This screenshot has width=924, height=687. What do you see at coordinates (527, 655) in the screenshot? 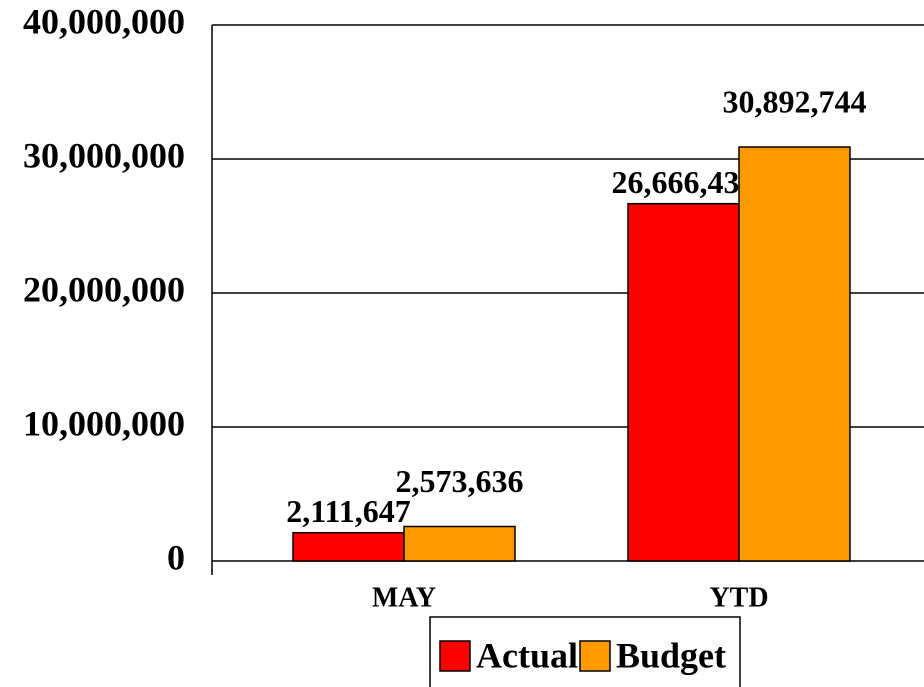
I see `legend-label: Actual` at bounding box center [527, 655].